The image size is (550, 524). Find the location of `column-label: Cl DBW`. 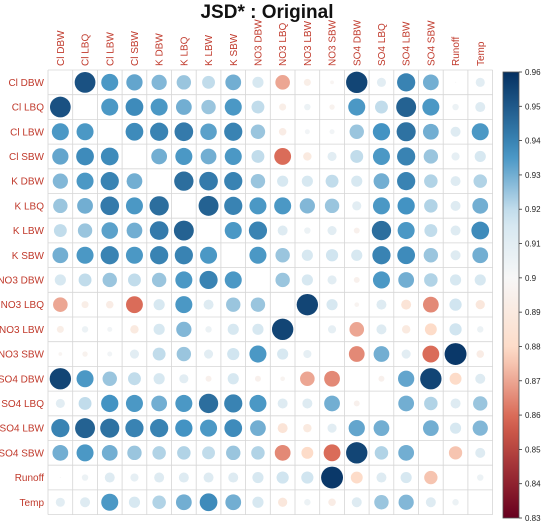

column-label: Cl DBW is located at coordinates (61, 48).